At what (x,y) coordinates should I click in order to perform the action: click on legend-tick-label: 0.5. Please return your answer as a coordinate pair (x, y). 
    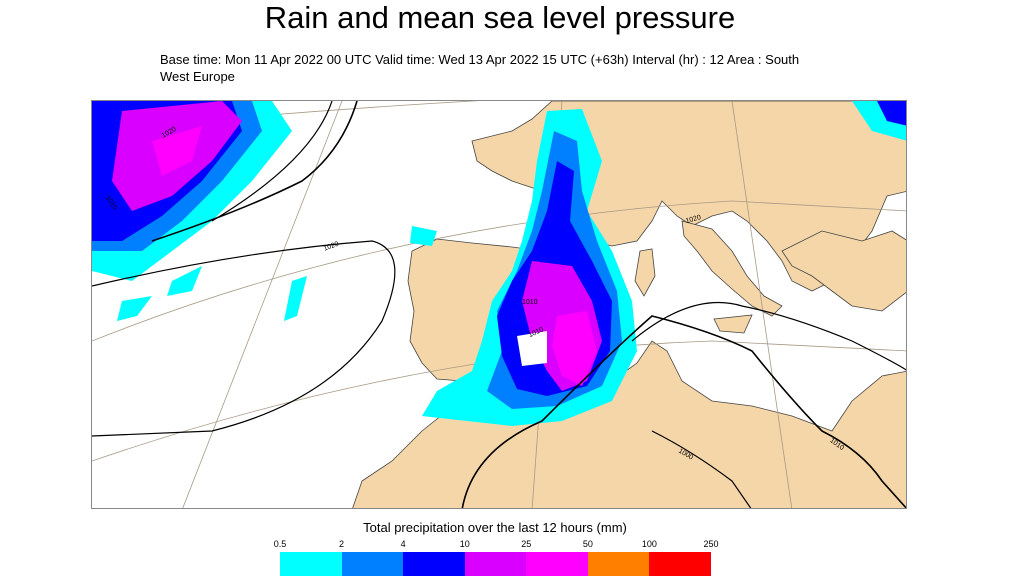
    Looking at the image, I should click on (280, 544).